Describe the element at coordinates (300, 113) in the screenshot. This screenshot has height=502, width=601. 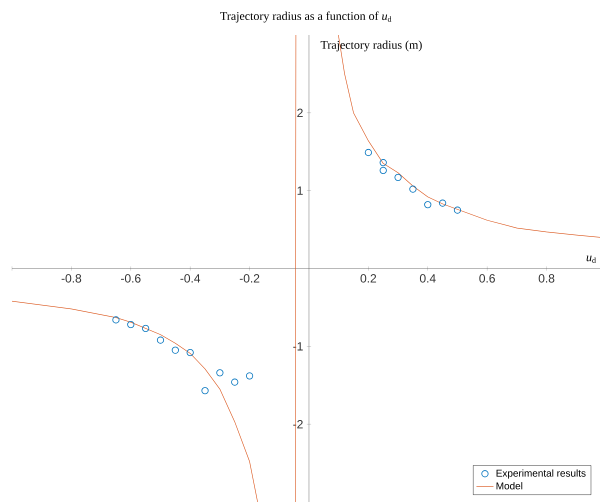
I see `y-tick-label: 2` at that location.